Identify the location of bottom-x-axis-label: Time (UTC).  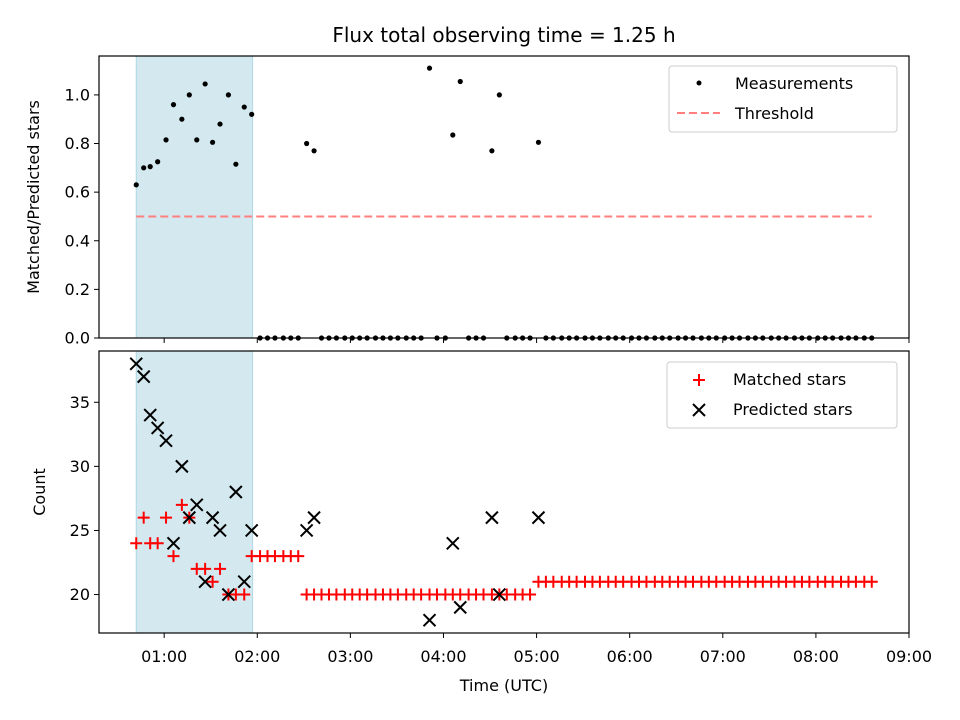
(503, 685).